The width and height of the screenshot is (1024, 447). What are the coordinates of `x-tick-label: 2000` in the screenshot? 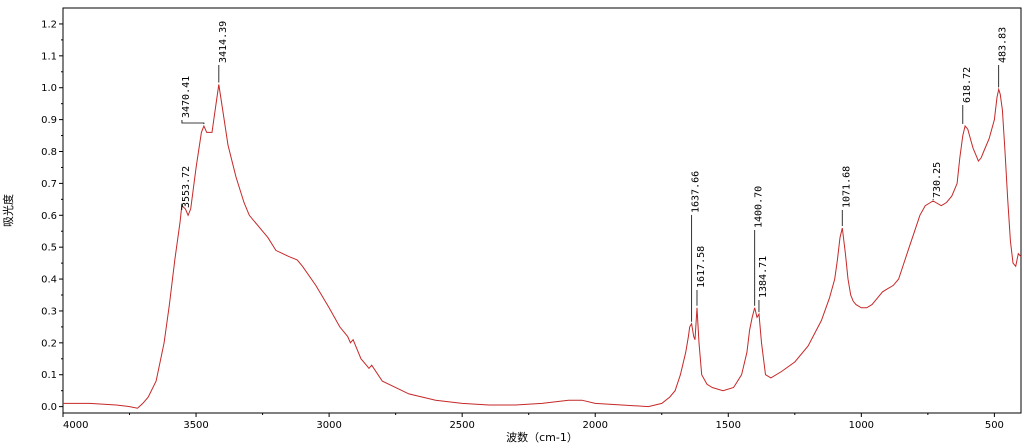 It's located at (594, 425).